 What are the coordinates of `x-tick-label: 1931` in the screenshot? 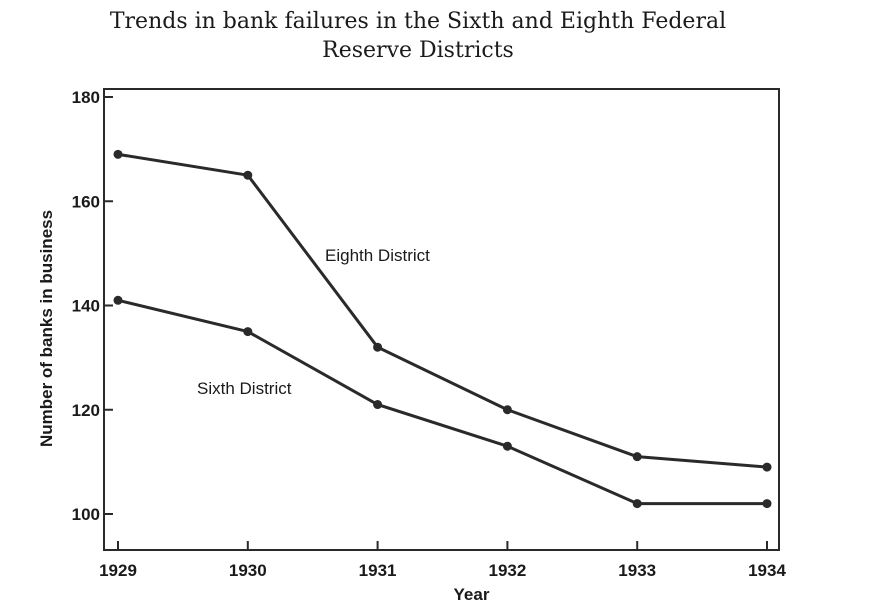 It's located at (378, 570).